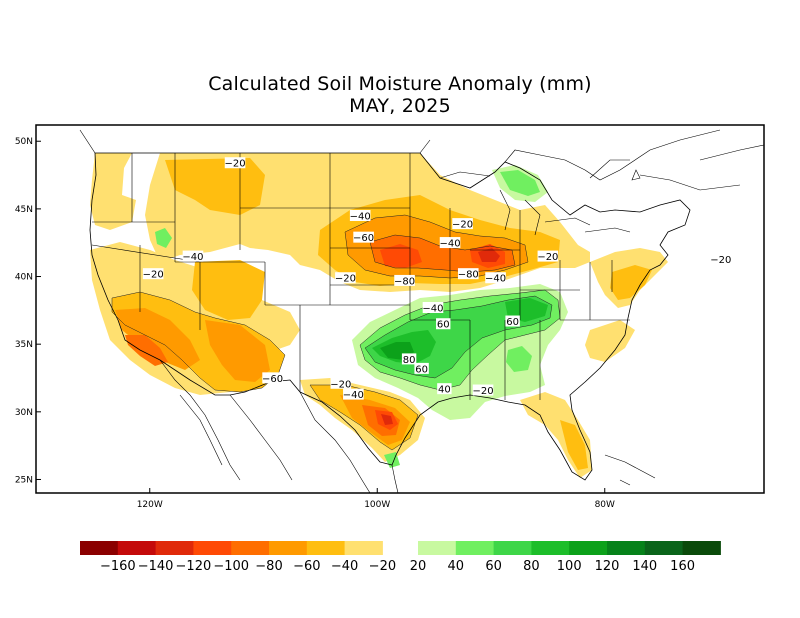 The image size is (800, 618). I want to click on dry-60-az, so click(237, 351).